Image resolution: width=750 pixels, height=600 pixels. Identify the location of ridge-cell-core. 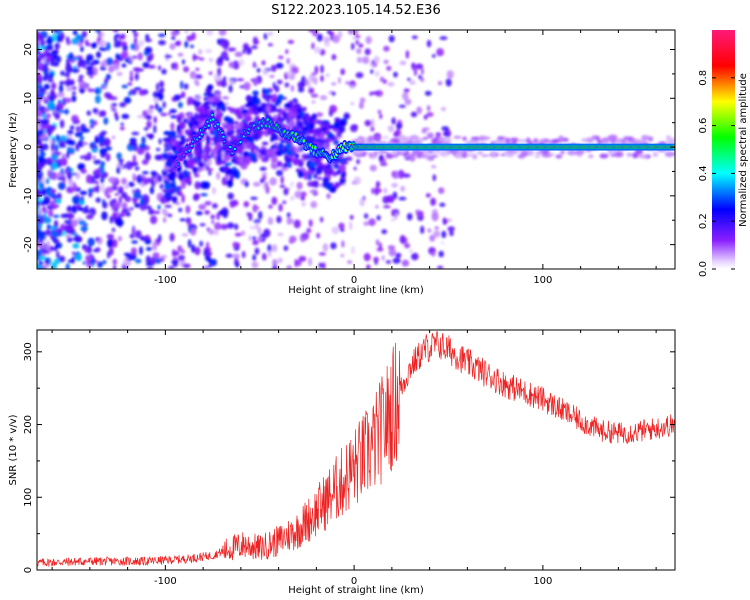
(208, 126).